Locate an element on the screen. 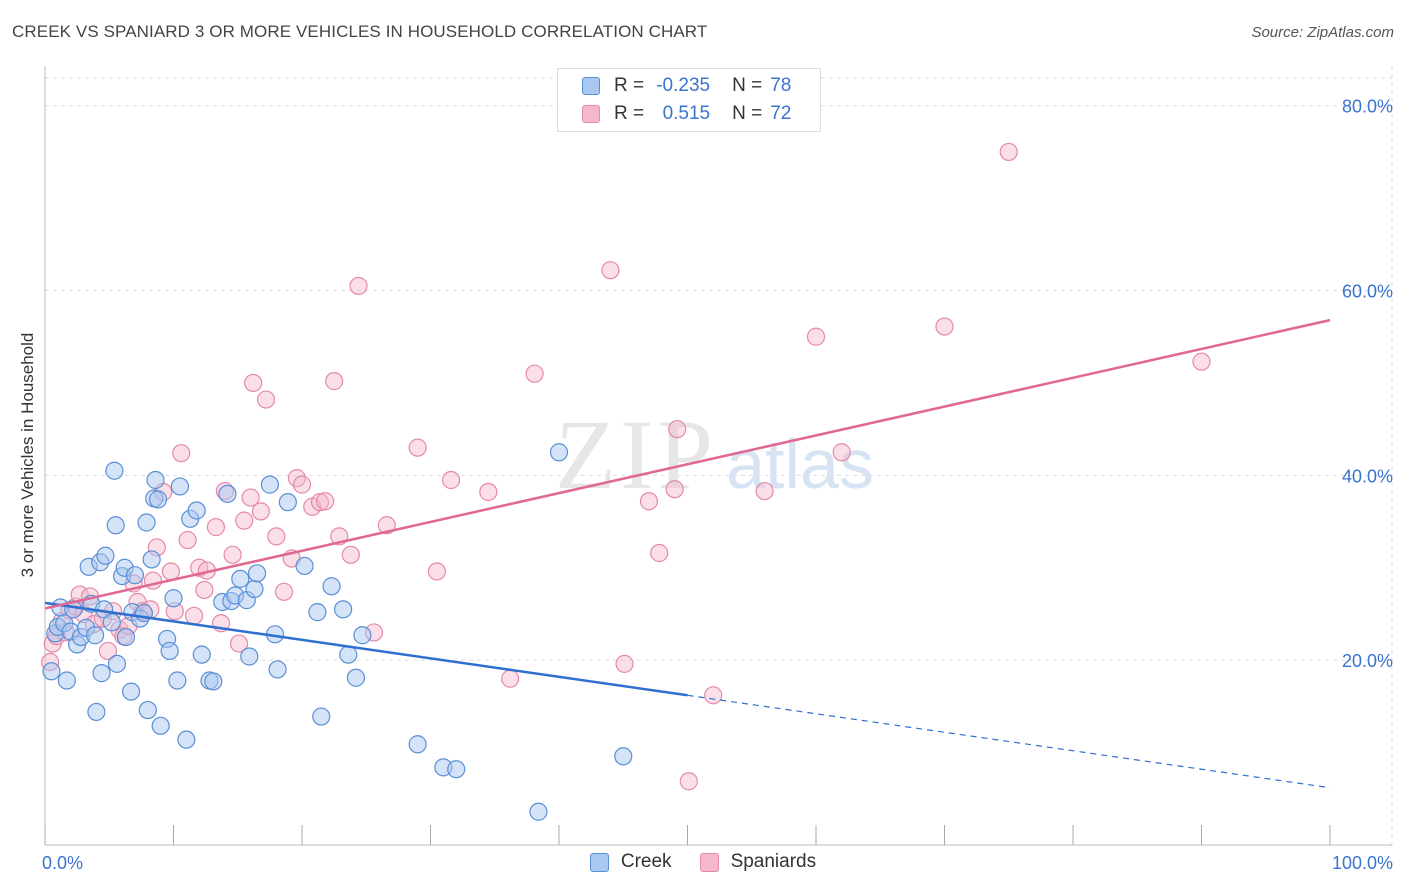 This screenshot has height=892, width=1406. source-label: Source: ZipAtlas.com is located at coordinates (1322, 32).